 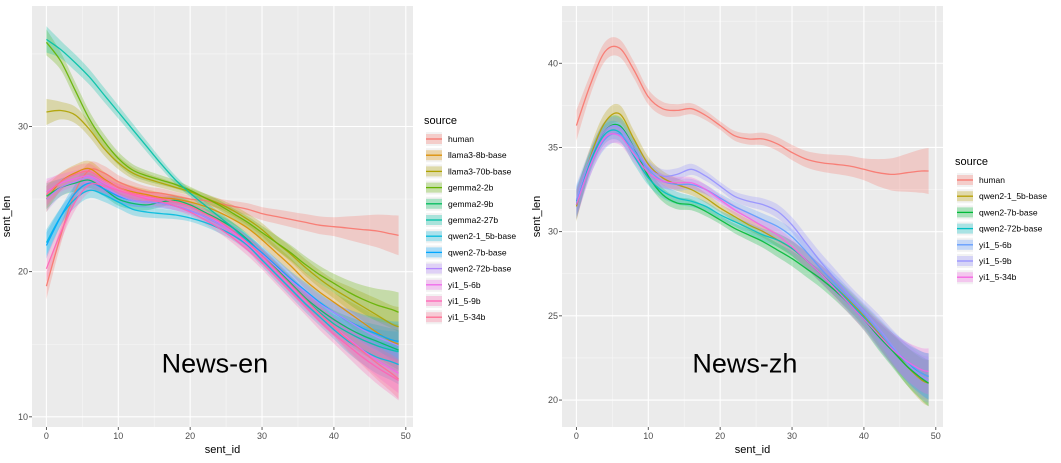 I want to click on y-tick-label: 40, so click(x=553, y=63).